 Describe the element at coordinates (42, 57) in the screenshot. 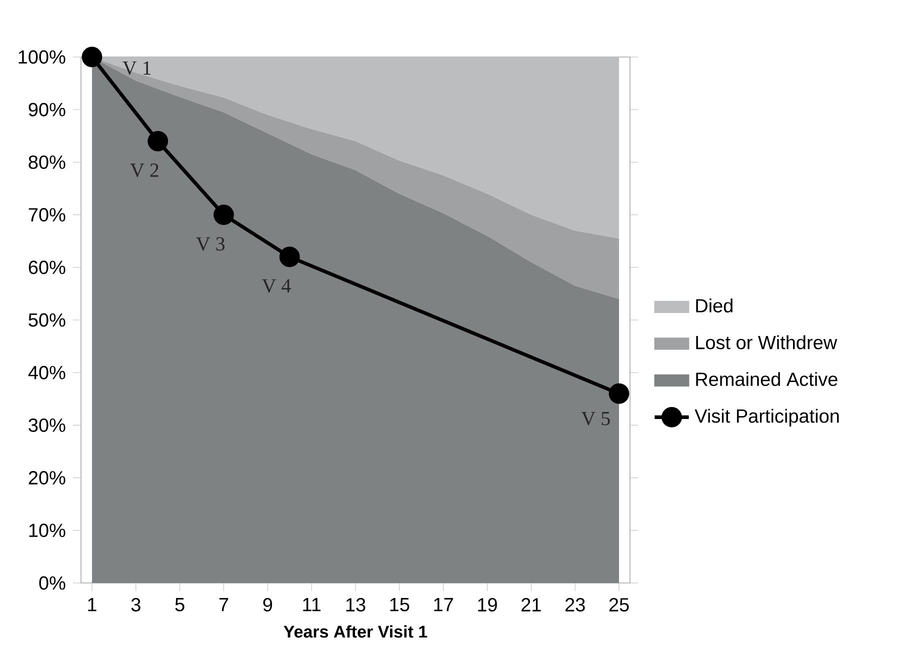

I see `y-tick-label: 100%` at that location.